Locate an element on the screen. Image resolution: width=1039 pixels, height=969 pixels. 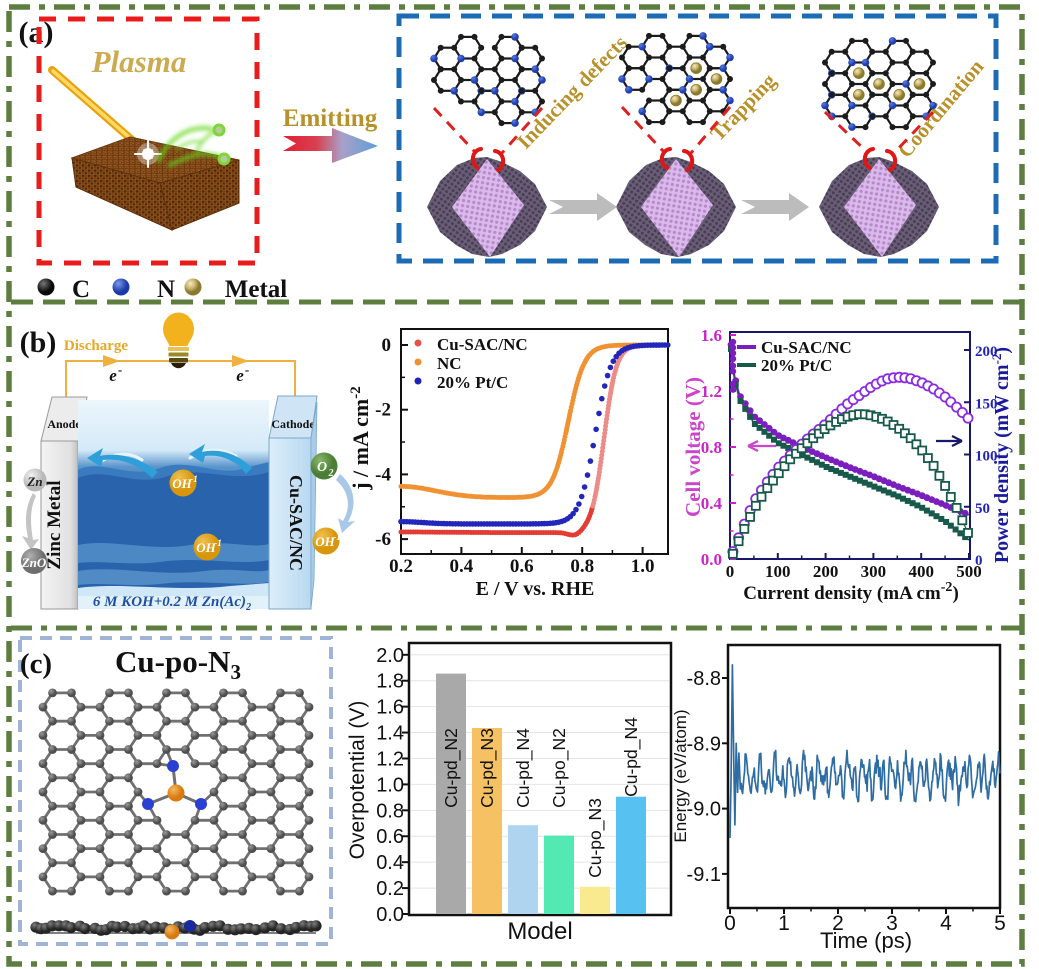
svg-text: Cu-po-N3 is located at coordinates (178, 664).